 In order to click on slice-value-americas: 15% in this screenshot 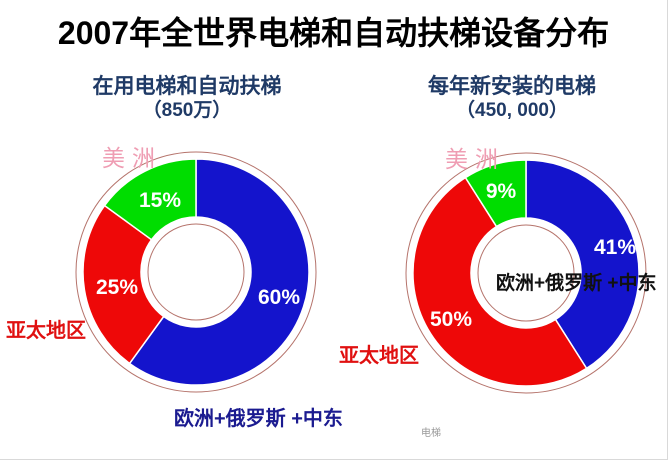, I will do `click(160, 200)`.